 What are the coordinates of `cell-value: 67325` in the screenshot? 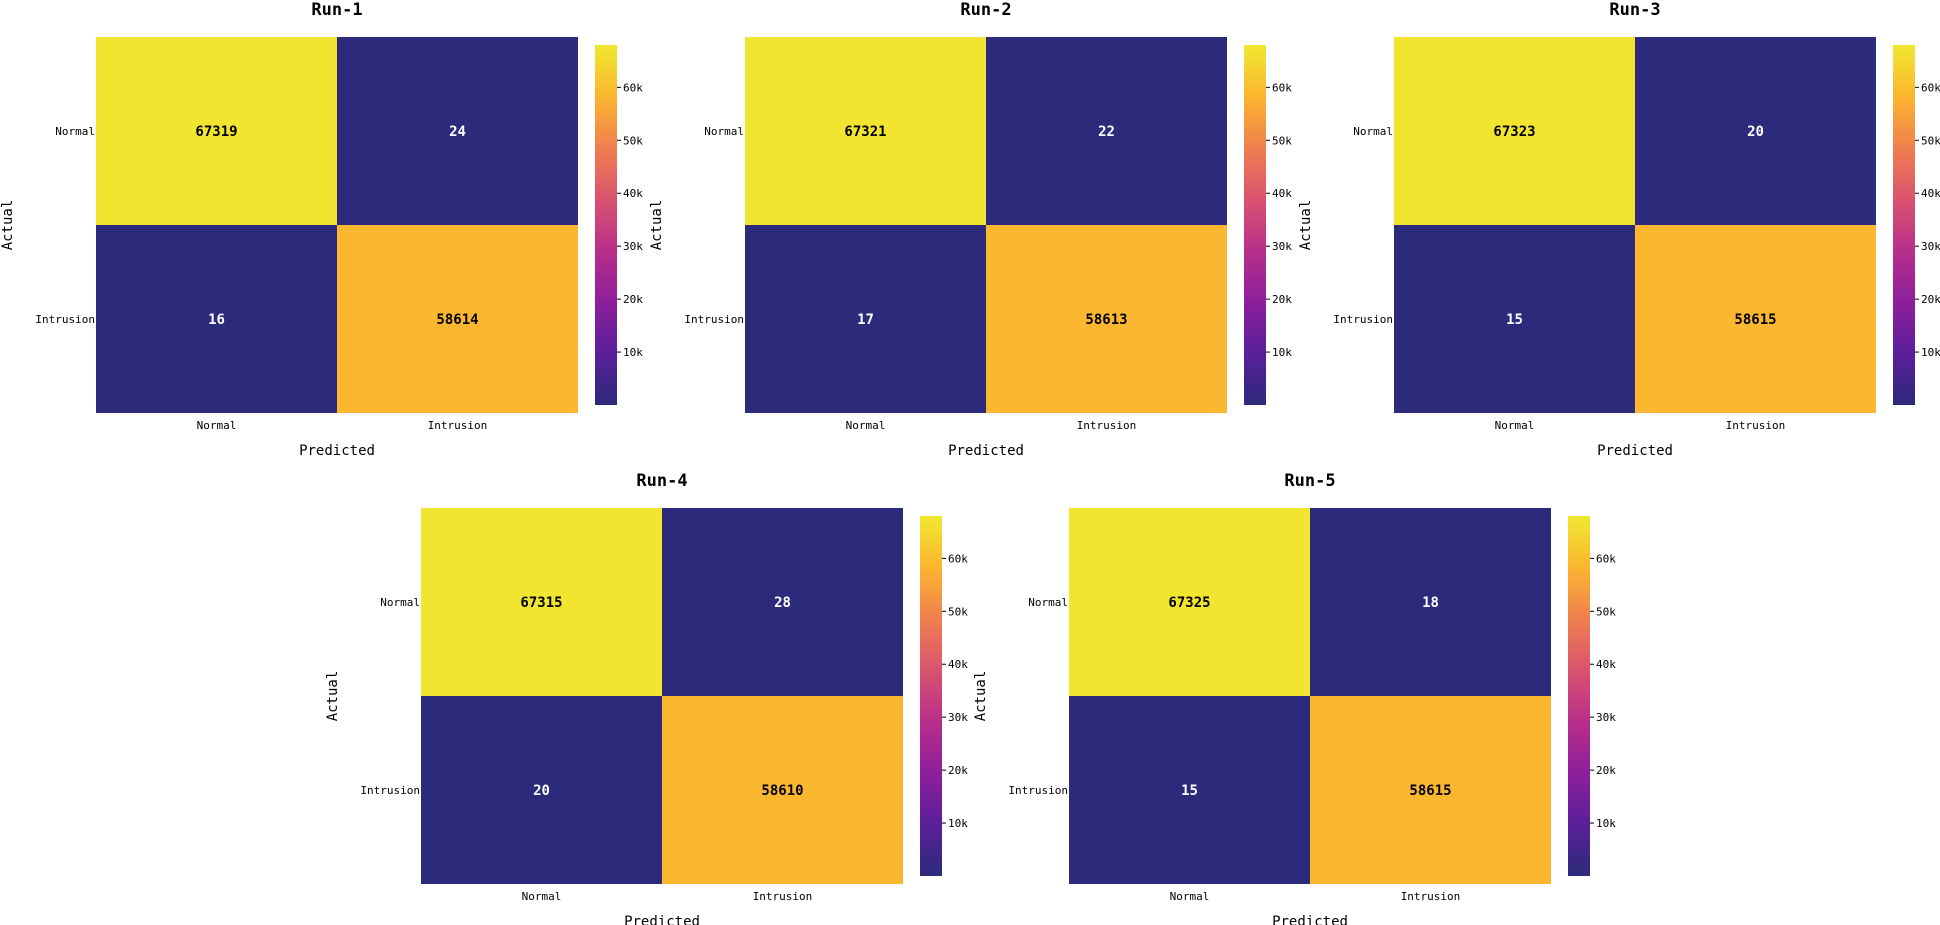 It's located at (1189, 603).